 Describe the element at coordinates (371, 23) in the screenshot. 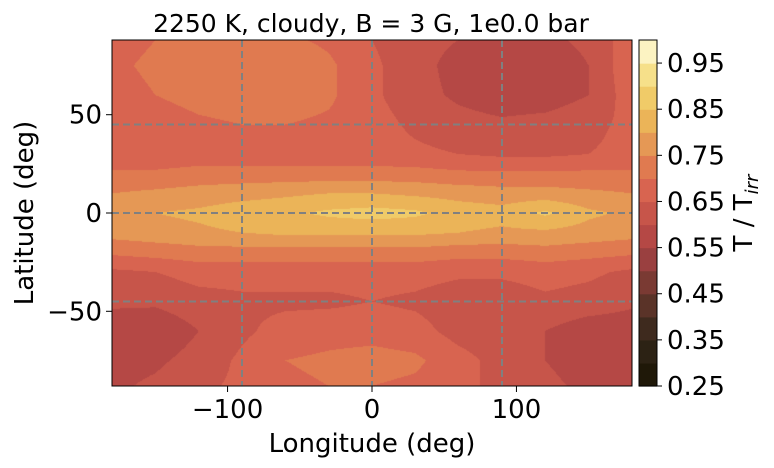

I see `chart-title: 2250 K, cloudy, B = 3 G, 1e0.0 bar` at that location.